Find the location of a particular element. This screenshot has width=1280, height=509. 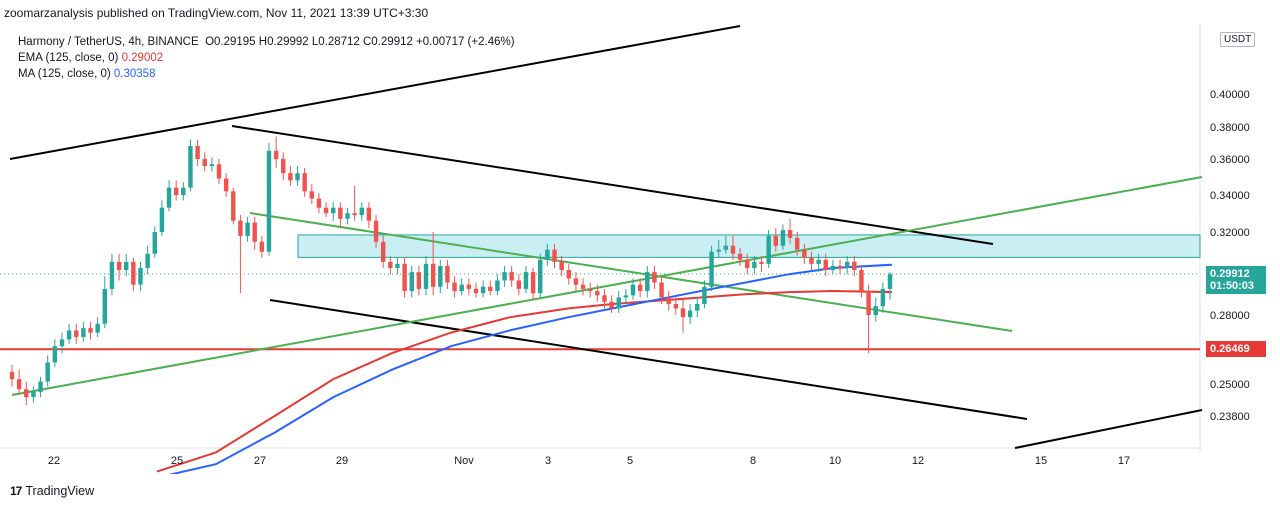

currency-badge: USDT is located at coordinates (1238, 39).